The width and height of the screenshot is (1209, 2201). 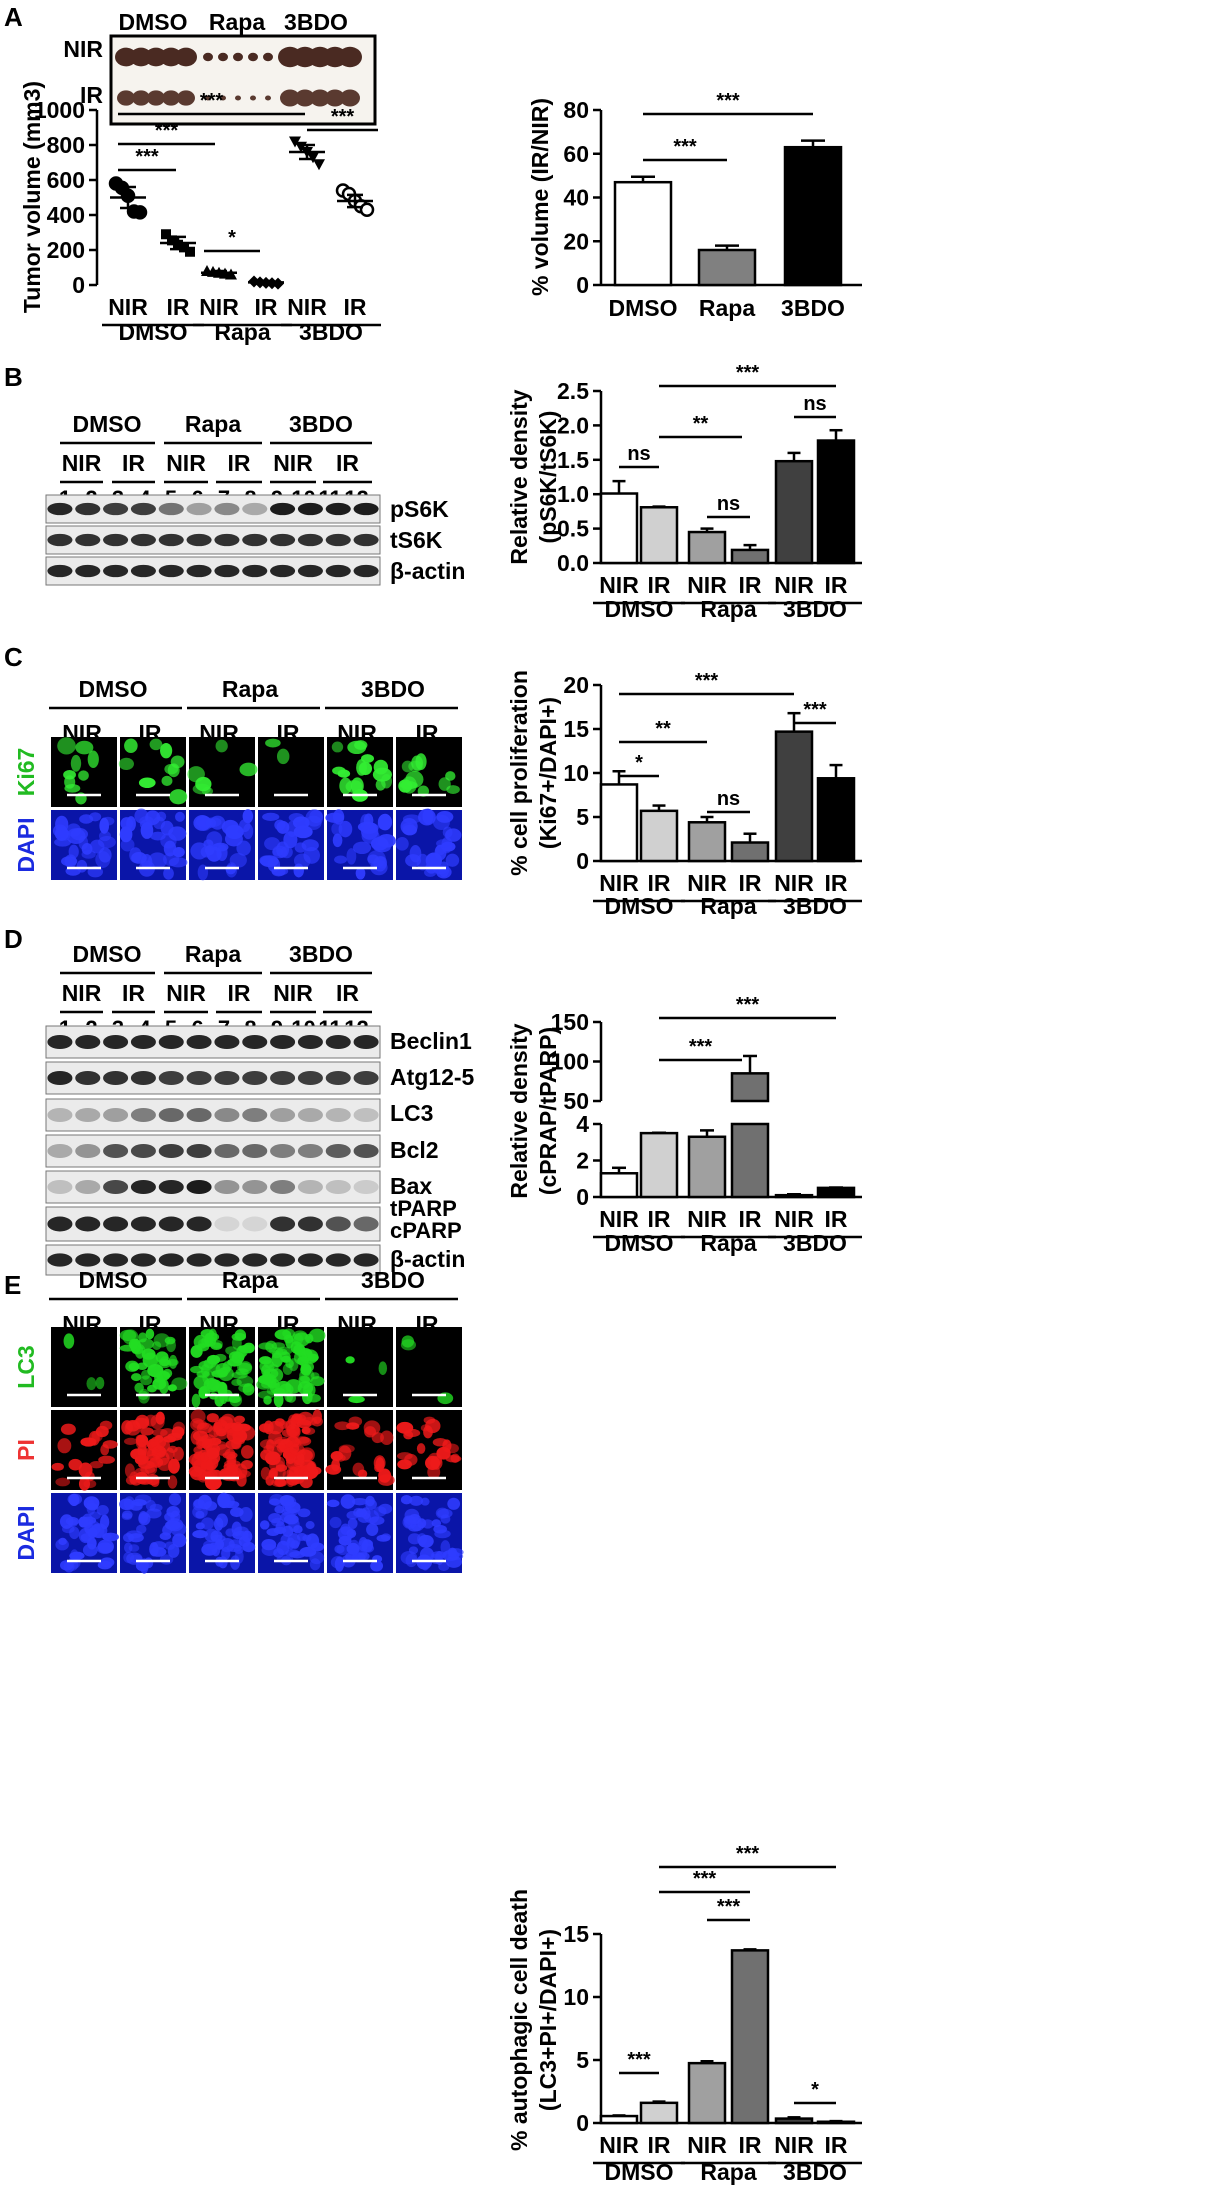 I want to click on label: NIR, so click(x=186, y=993).